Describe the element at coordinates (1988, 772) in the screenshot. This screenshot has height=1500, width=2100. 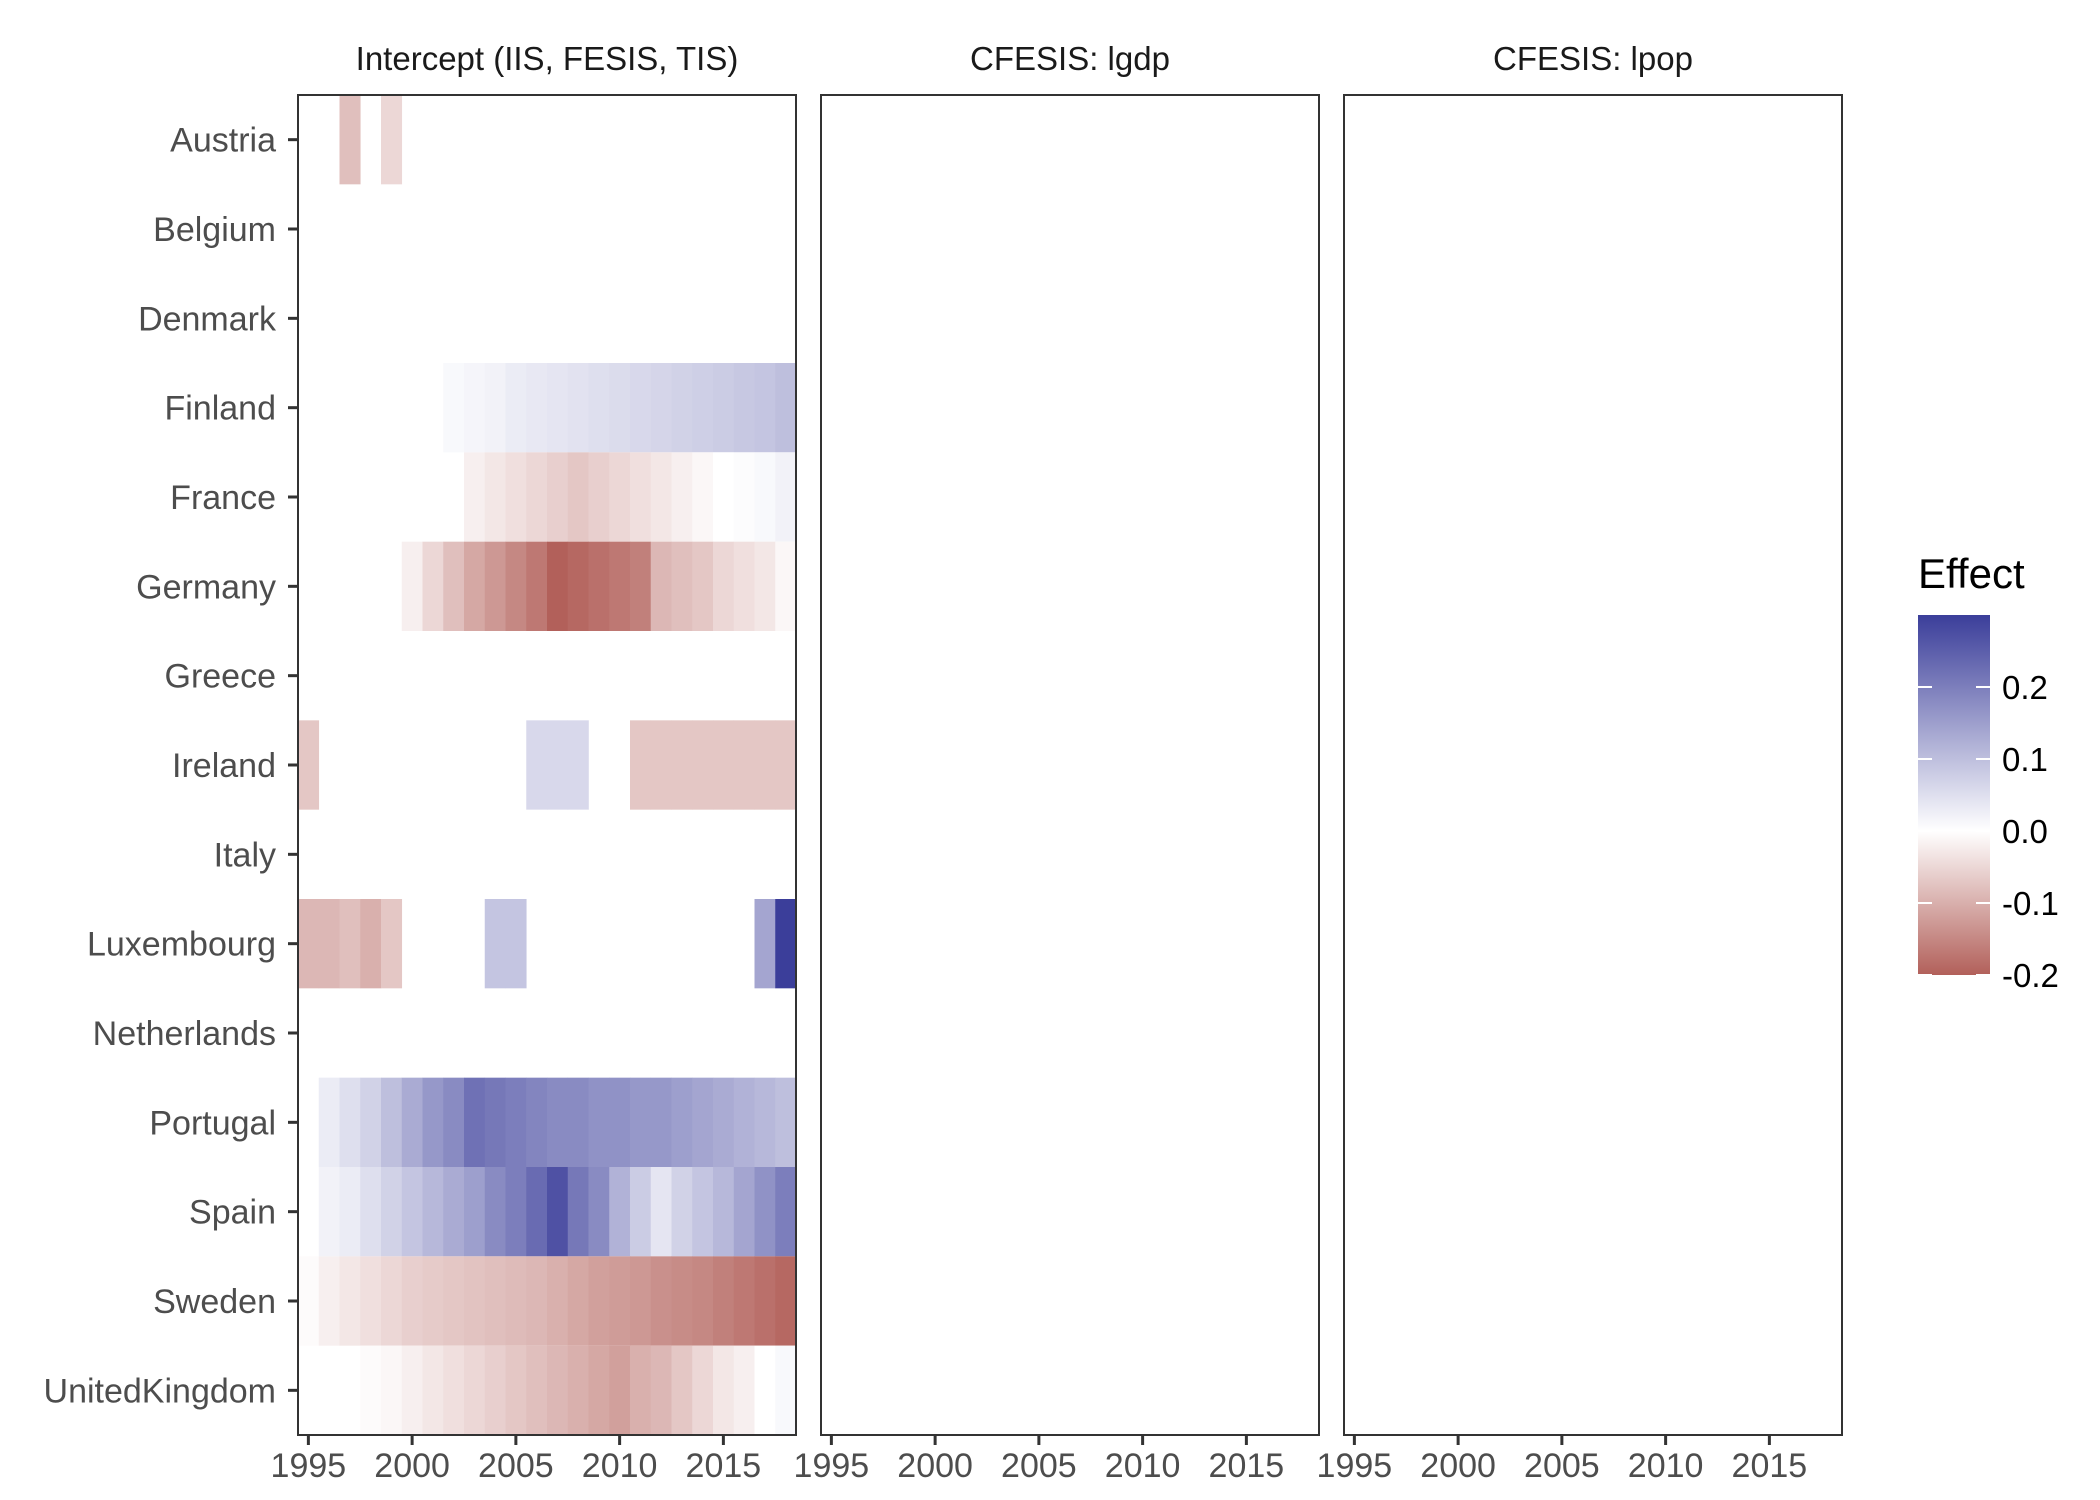
I see `legend: Effect 0.2 0.1 0.0 -0.1 -0.2` at that location.